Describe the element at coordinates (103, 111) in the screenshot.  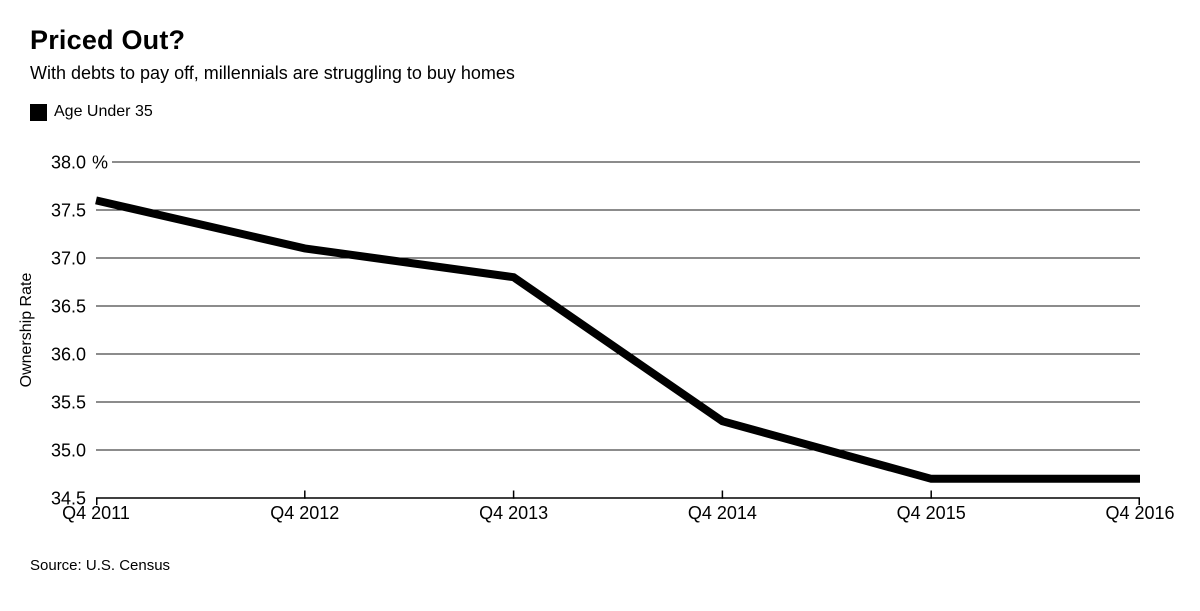
I see `legend-label: Age Under 35` at that location.